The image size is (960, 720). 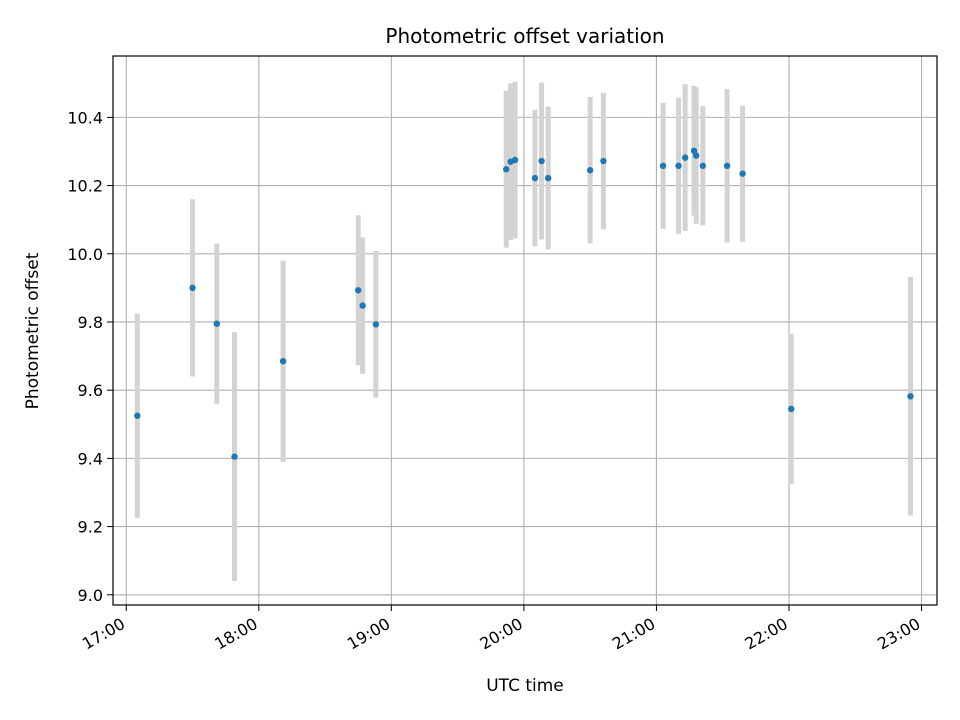 I want to click on y-tick-label: 9.4, so click(x=90, y=458).